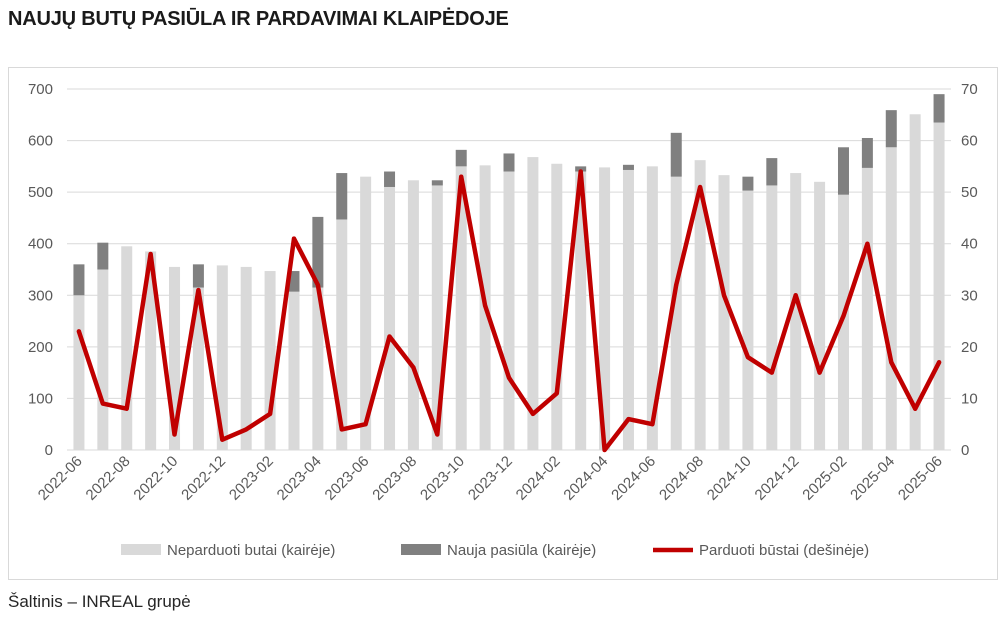 This screenshot has width=1006, height=619. I want to click on y-right-tick-label: 60, so click(969, 141).